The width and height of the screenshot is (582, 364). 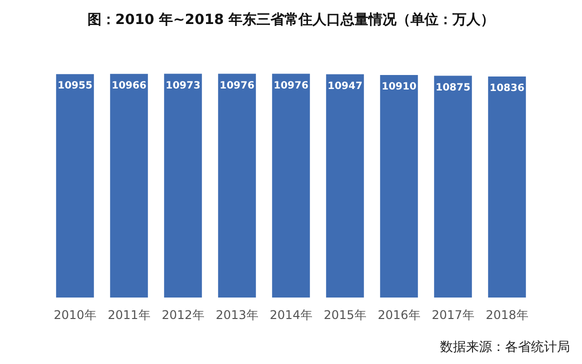 I want to click on source-note: 数据来源：各省统计局, so click(x=505, y=347).